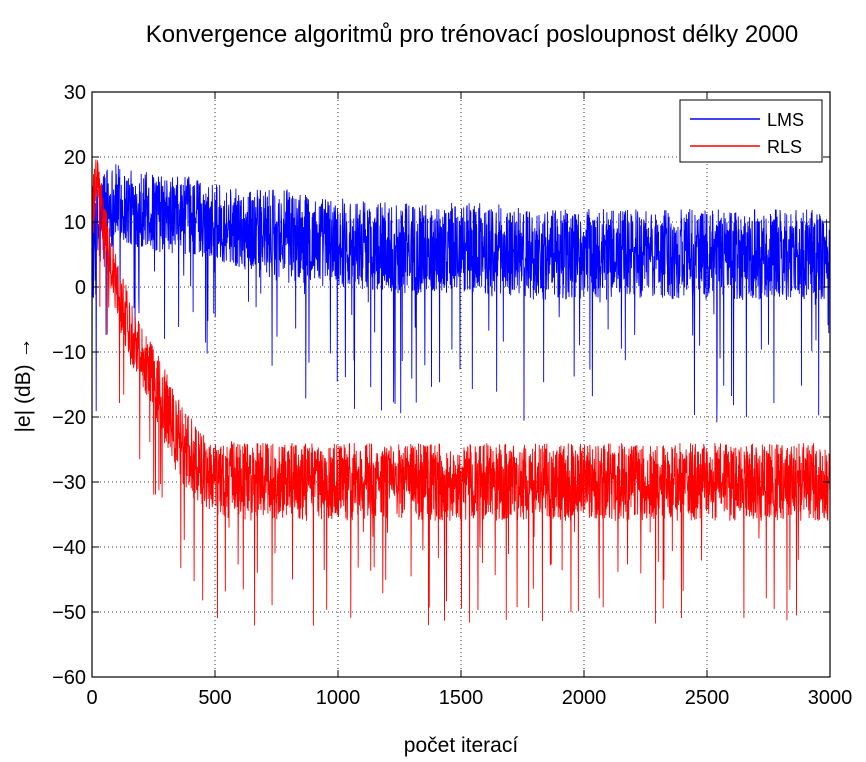 The height and width of the screenshot is (762, 866). What do you see at coordinates (75, 223) in the screenshot?
I see `y-tick-label: 10` at bounding box center [75, 223].